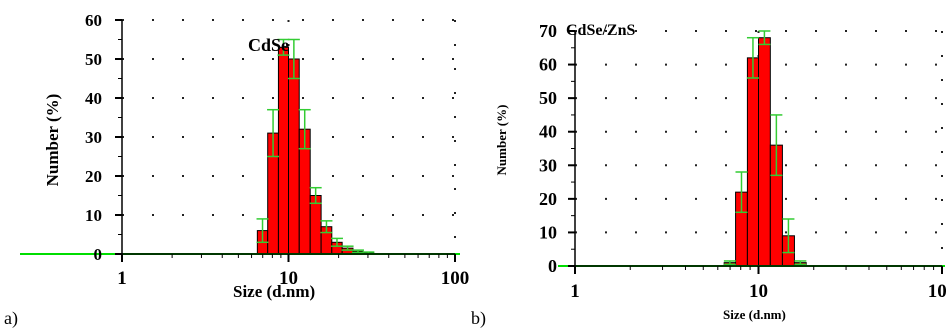 This screenshot has height=329, width=946. Describe the element at coordinates (754, 314) in the screenshot. I see `x-axis-label-b: Size (d.nm)` at that location.